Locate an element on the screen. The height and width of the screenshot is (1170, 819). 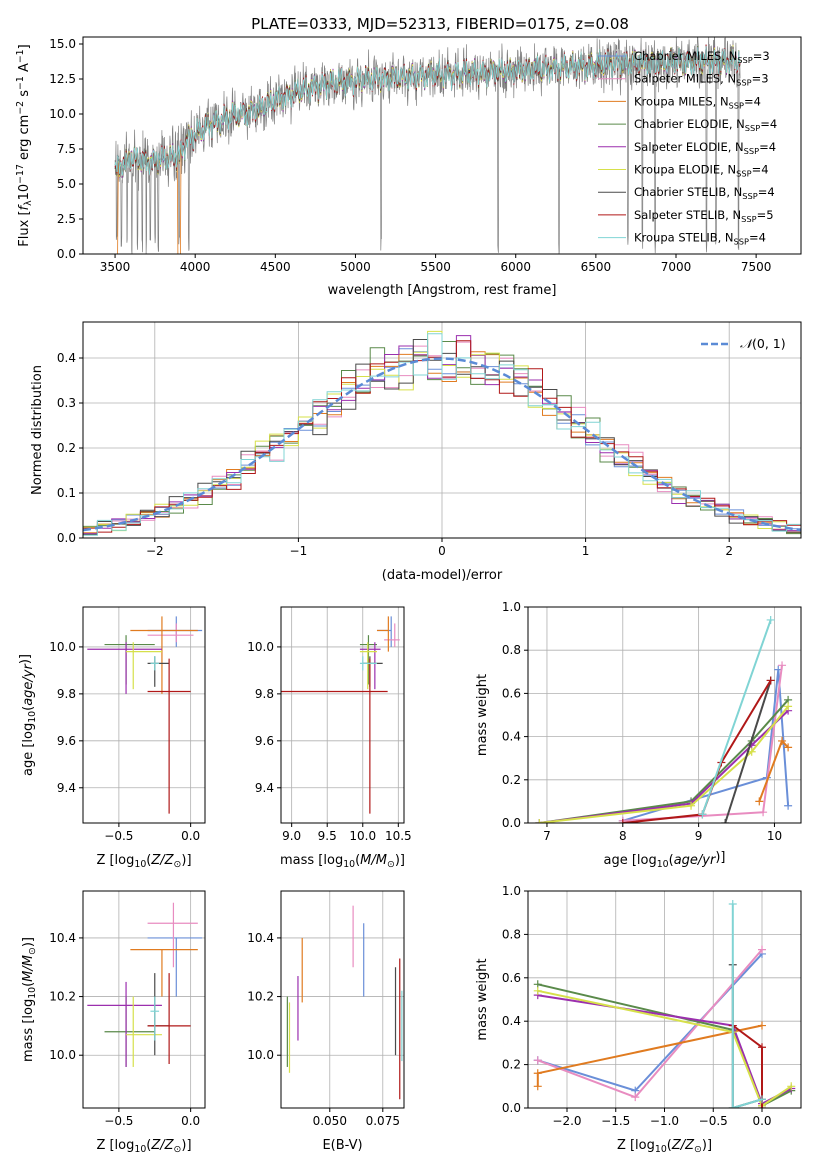
legend-entry: Kroupa STELIB, NSSP=4 is located at coordinates (700, 239).